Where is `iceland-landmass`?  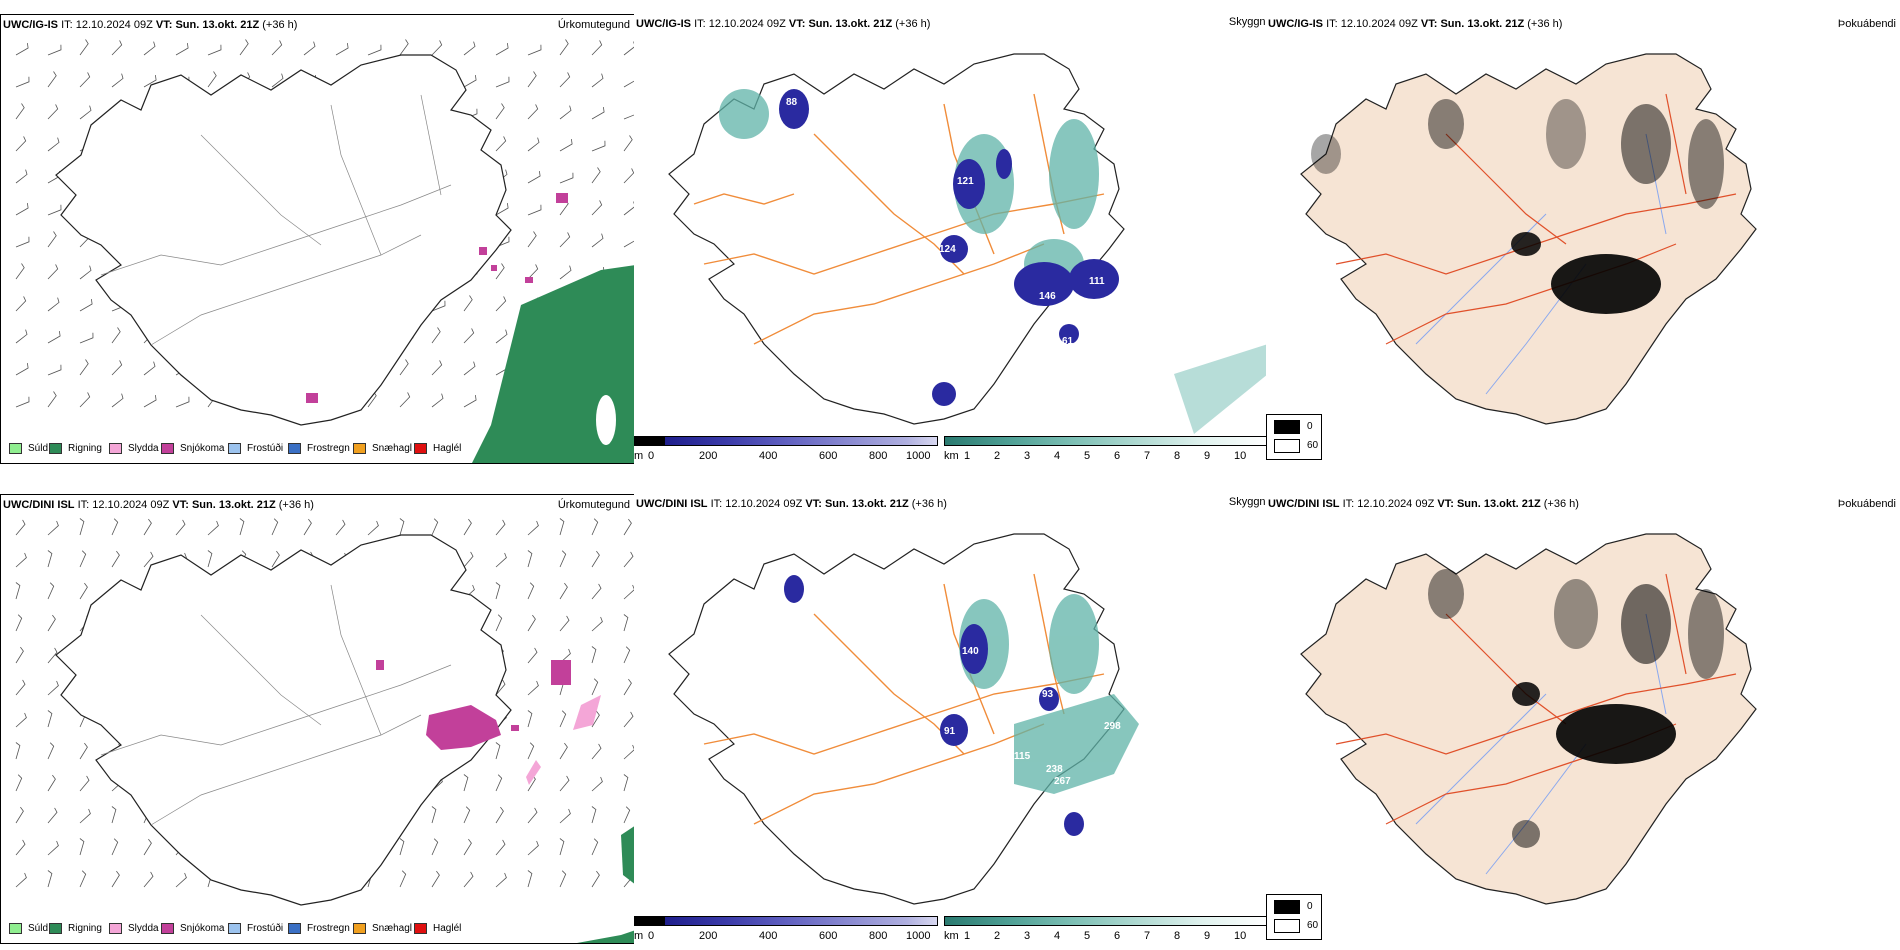
iceland-landmass is located at coordinates (1528, 719).